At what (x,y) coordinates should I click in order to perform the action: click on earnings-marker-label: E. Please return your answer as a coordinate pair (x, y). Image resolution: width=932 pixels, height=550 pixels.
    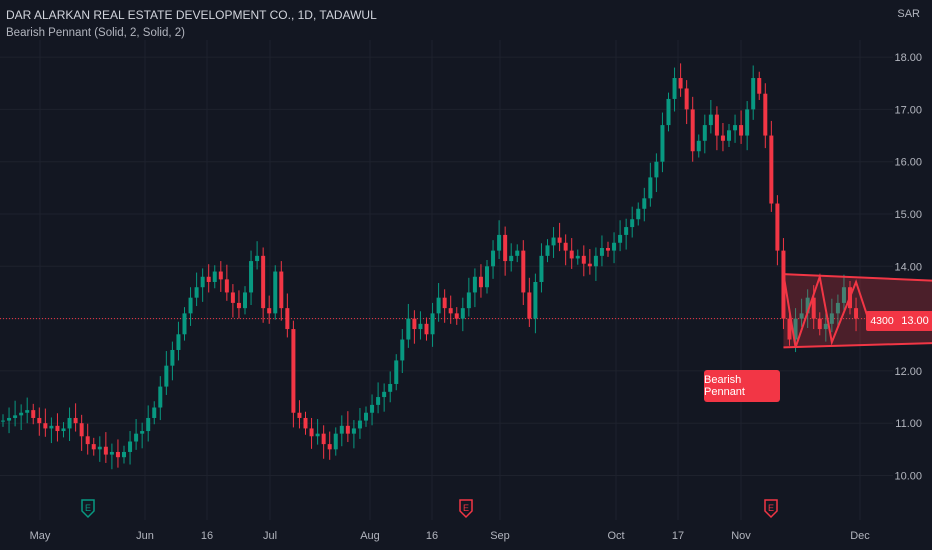
    Looking at the image, I should click on (466, 508).